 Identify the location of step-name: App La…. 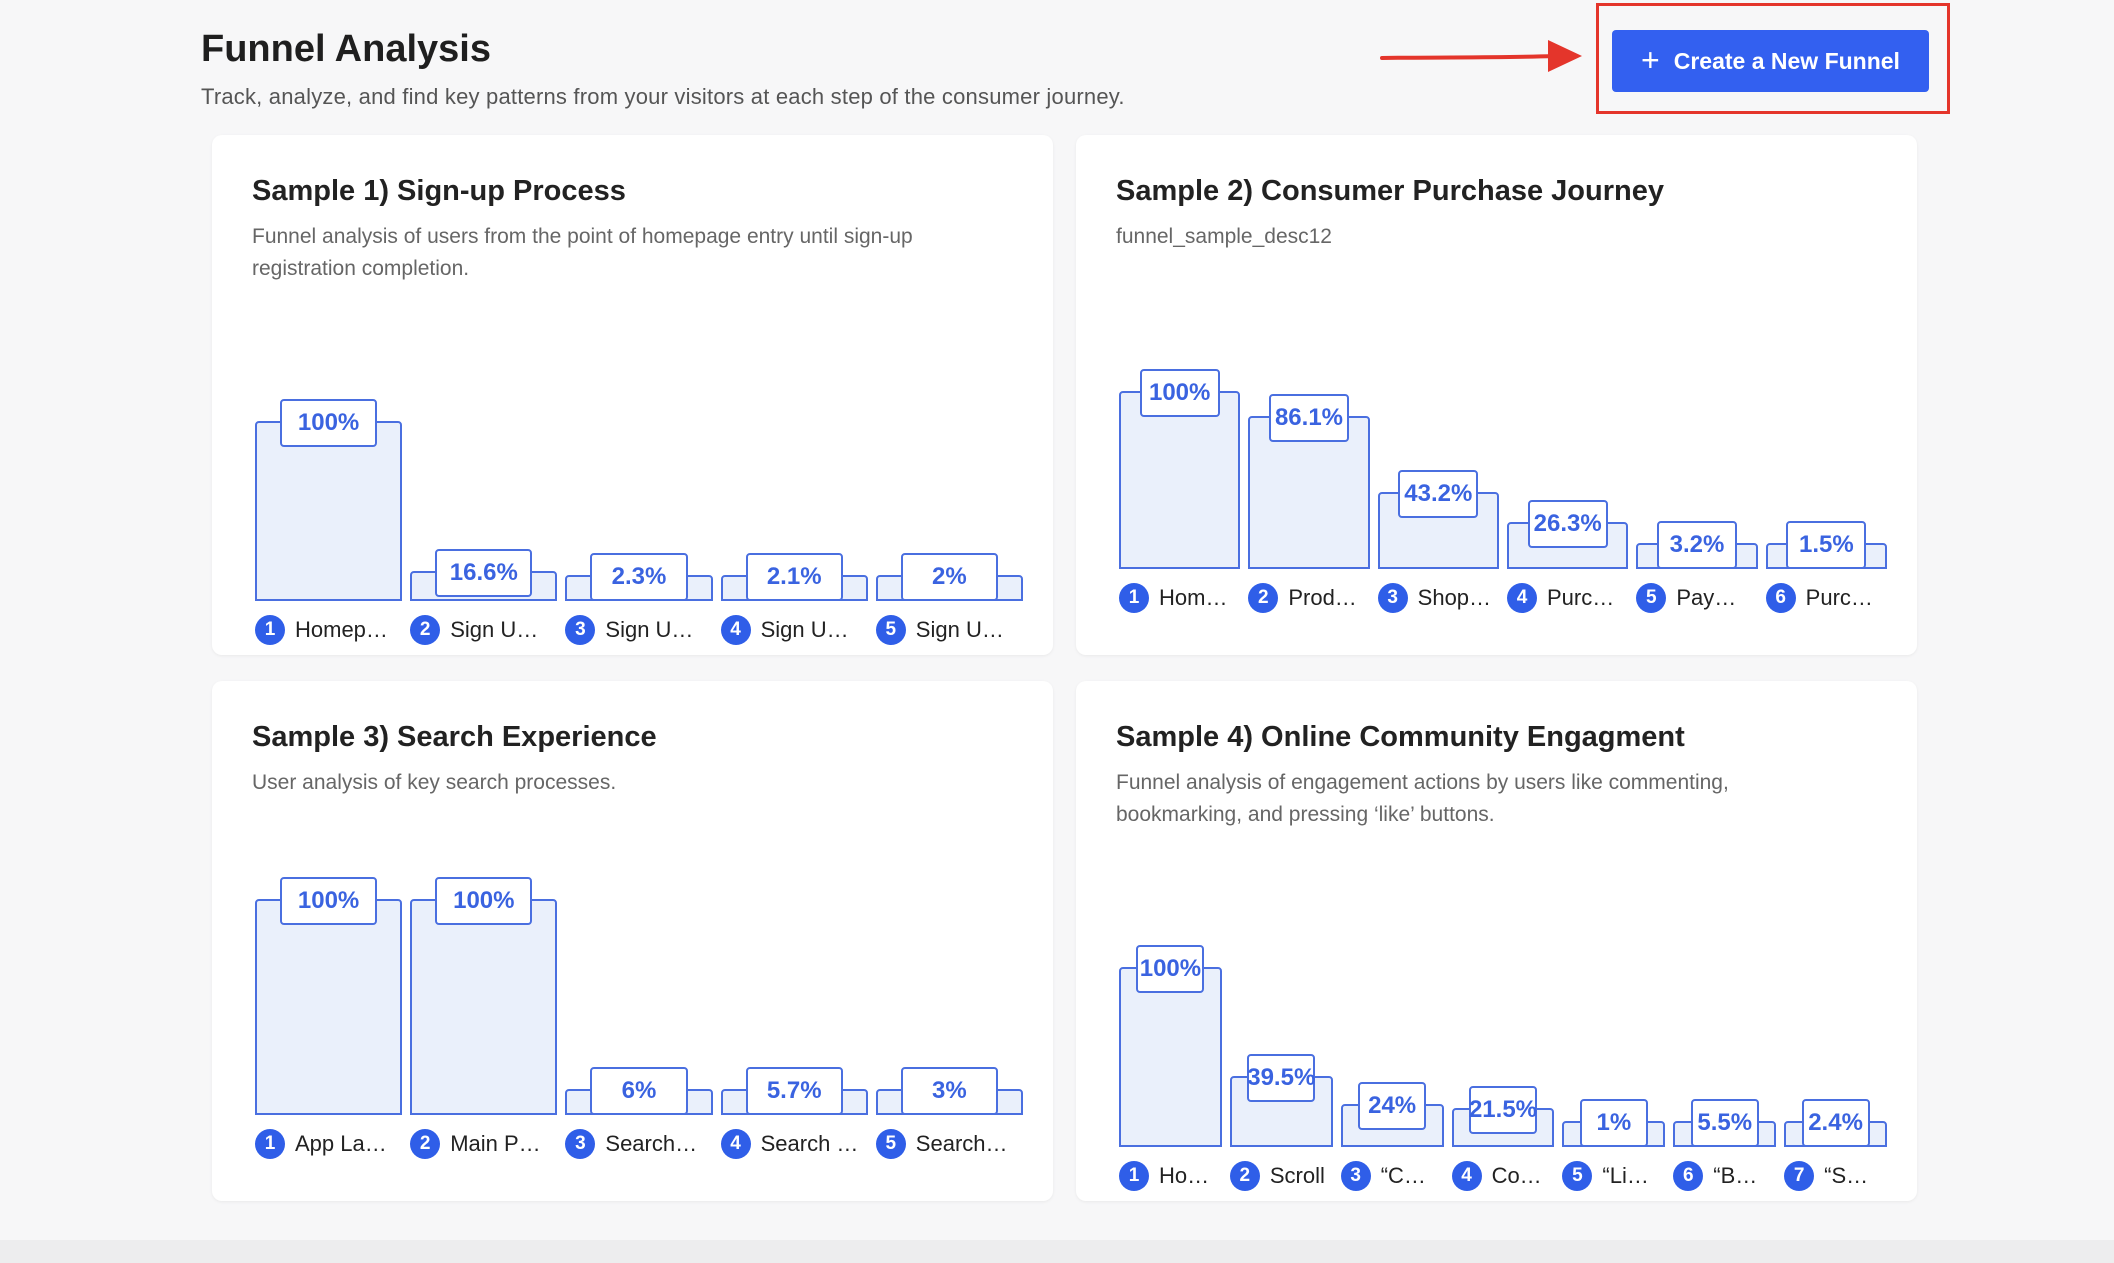
(341, 1143).